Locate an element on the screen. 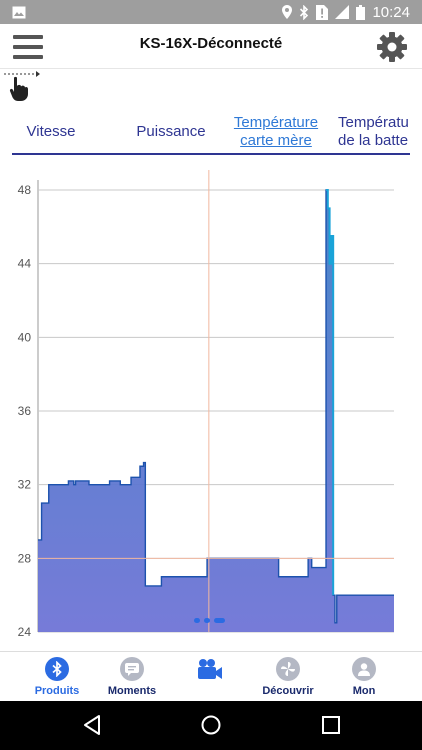 This screenshot has width=422, height=750. y-tick-label: 36 is located at coordinates (25, 411).